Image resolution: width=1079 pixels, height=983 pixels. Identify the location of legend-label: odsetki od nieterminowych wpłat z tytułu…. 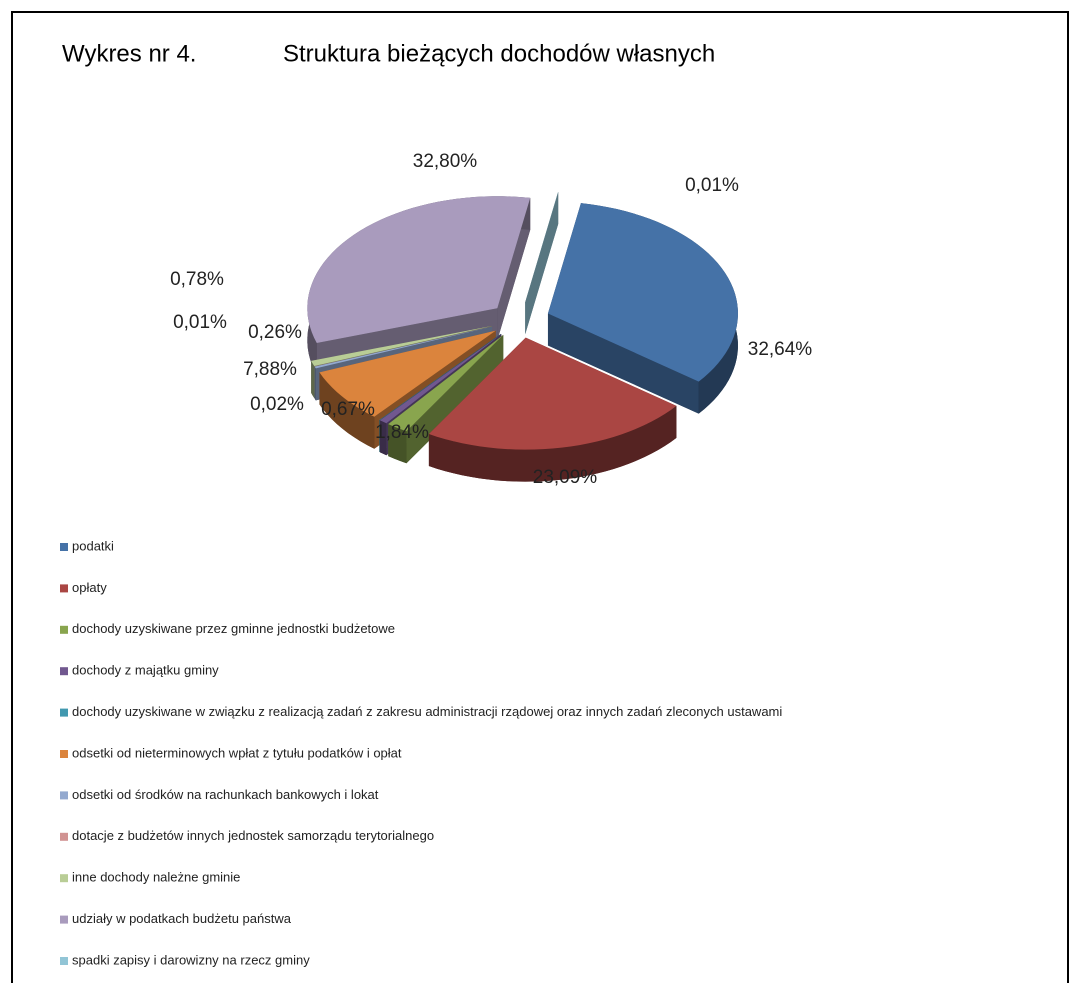
(237, 752).